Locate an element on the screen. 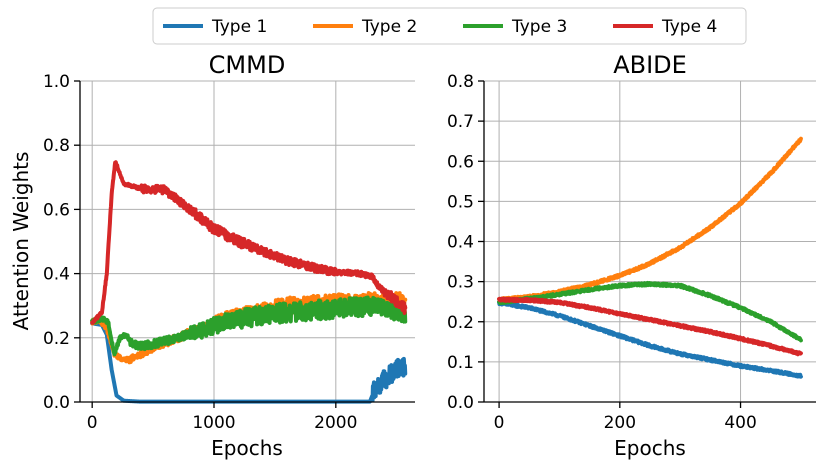 The image size is (830, 469). chart-title-abide: ABIDE is located at coordinates (650, 65).